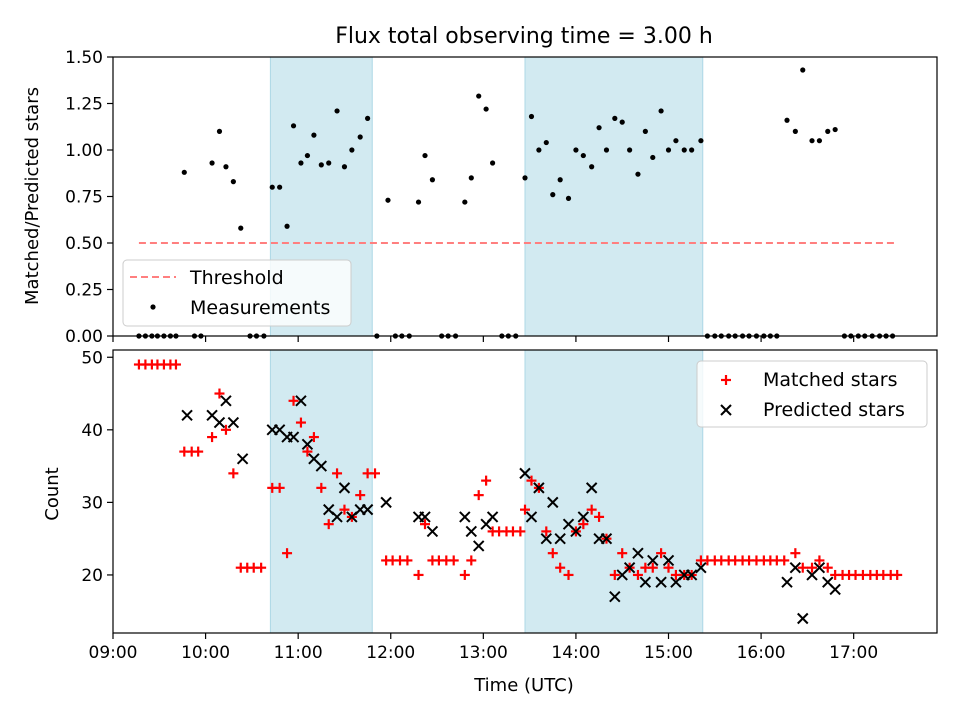 The height and width of the screenshot is (720, 960). Describe the element at coordinates (390, 653) in the screenshot. I see `bottom-xtick-label: 12:00` at that location.